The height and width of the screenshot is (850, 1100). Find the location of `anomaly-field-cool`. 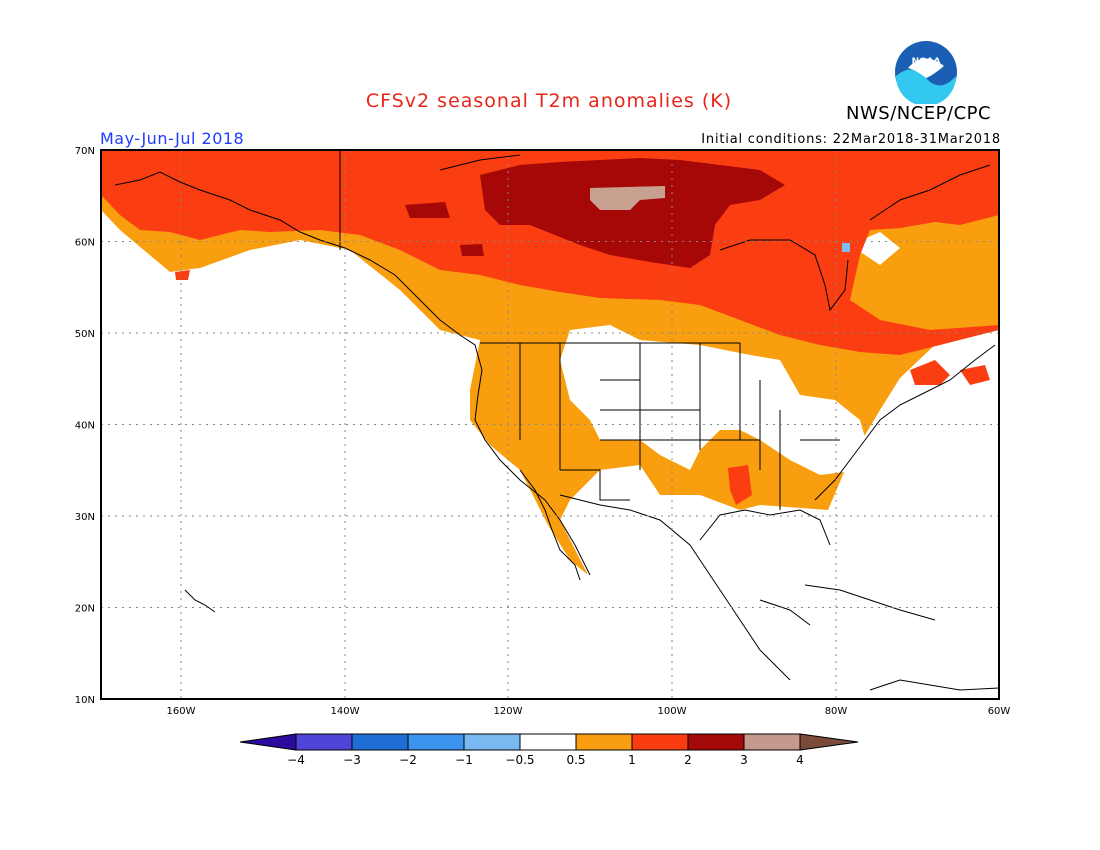

anomaly-field-cool is located at coordinates (846, 247).